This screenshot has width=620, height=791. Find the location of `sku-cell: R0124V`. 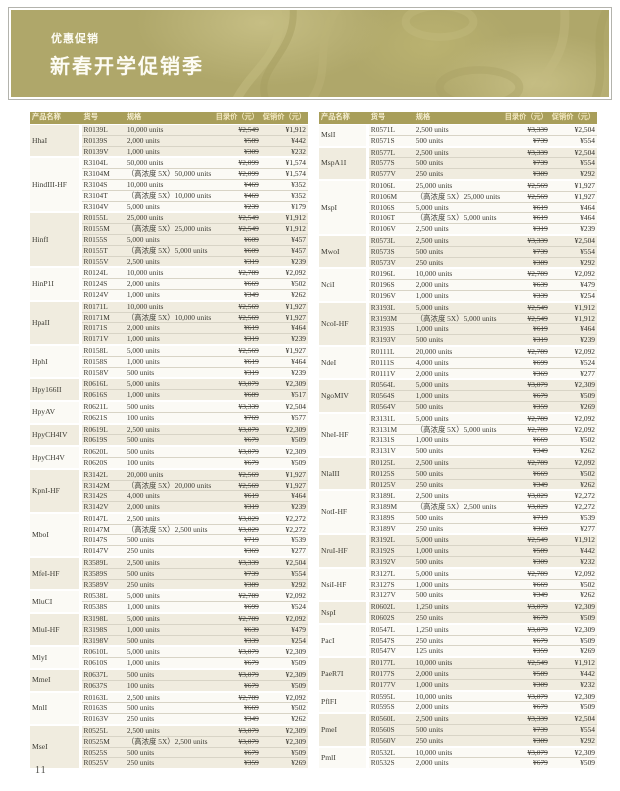

sku-cell: R0124V is located at coordinates (103, 295).